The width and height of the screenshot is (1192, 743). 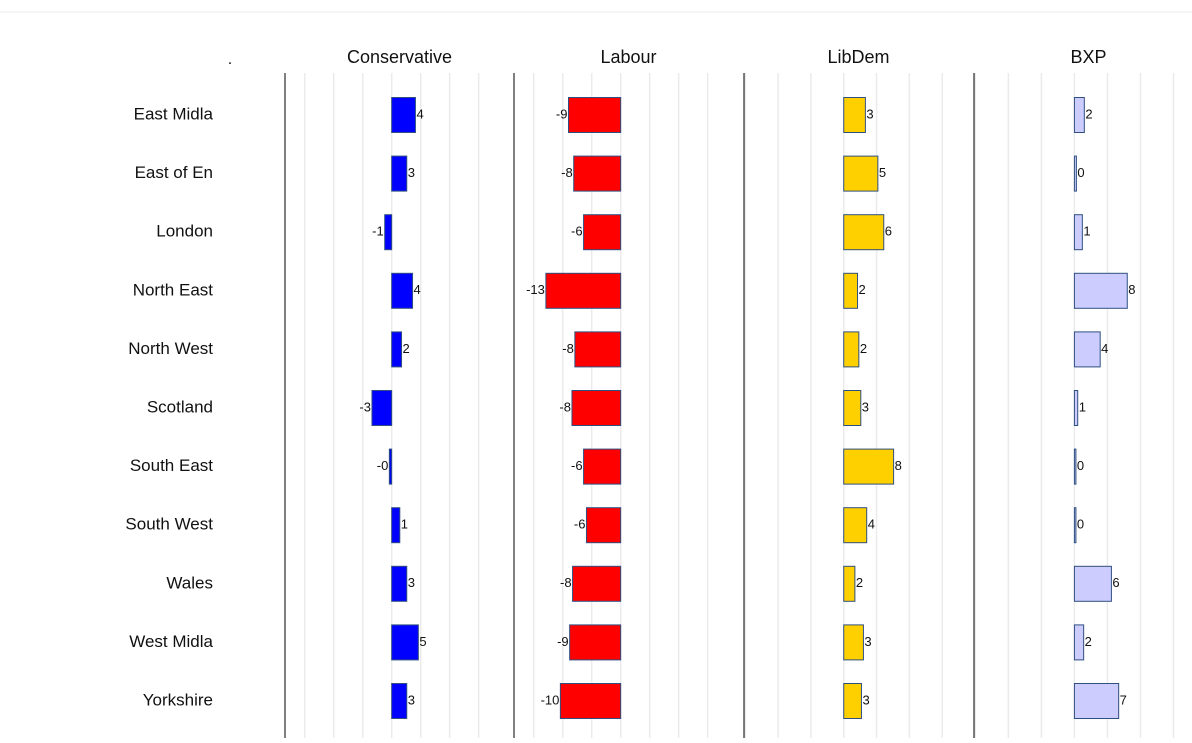 What do you see at coordinates (1123, 699) in the screenshot?
I see `value-label: 7` at bounding box center [1123, 699].